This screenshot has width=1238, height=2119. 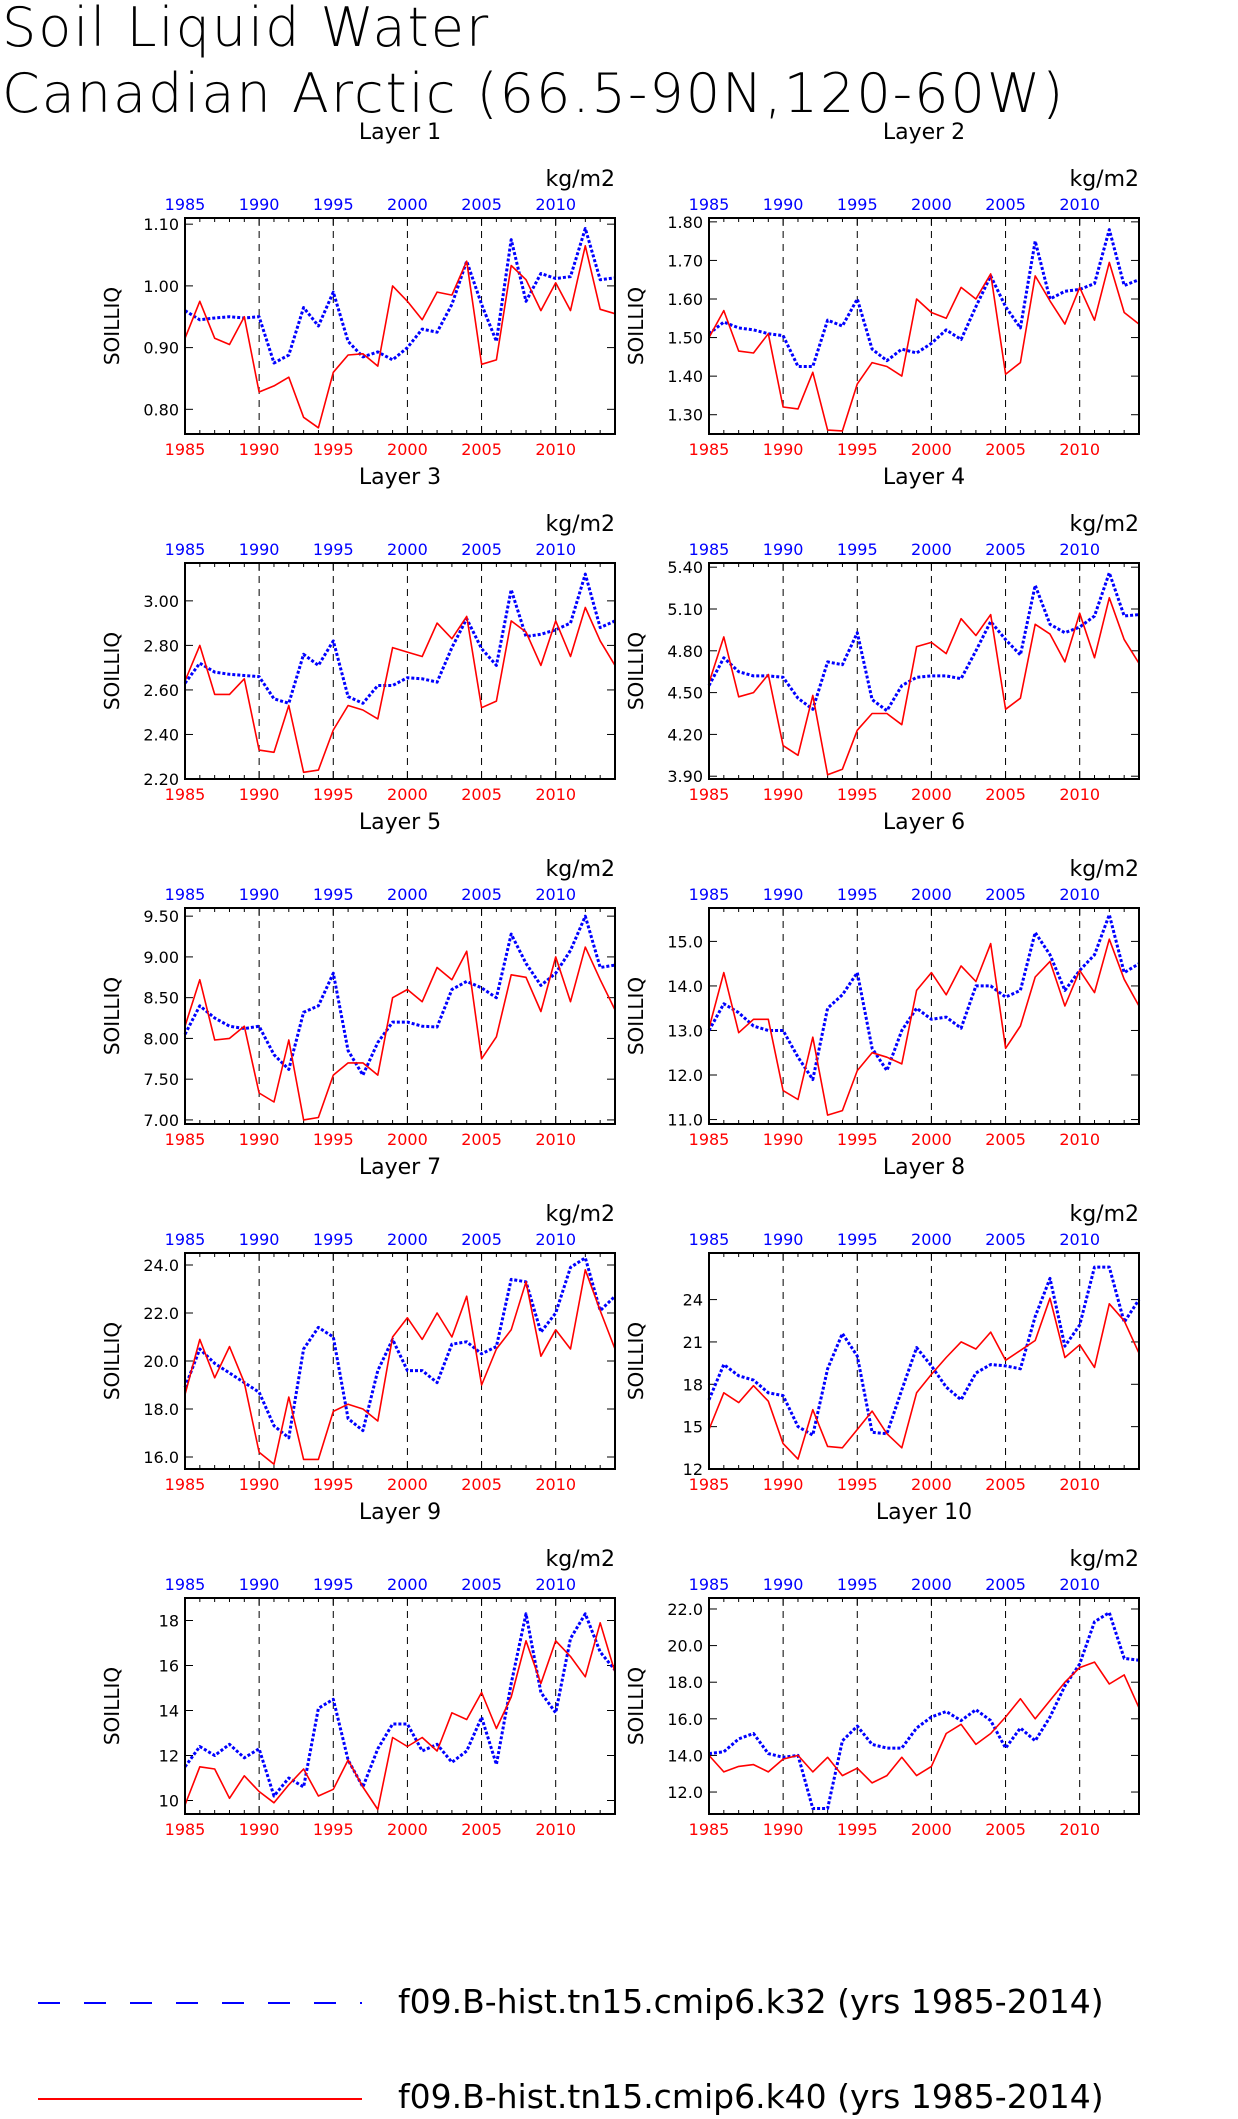 What do you see at coordinates (685, 1120) in the screenshot?
I see `y-tick-label: 11.0` at bounding box center [685, 1120].